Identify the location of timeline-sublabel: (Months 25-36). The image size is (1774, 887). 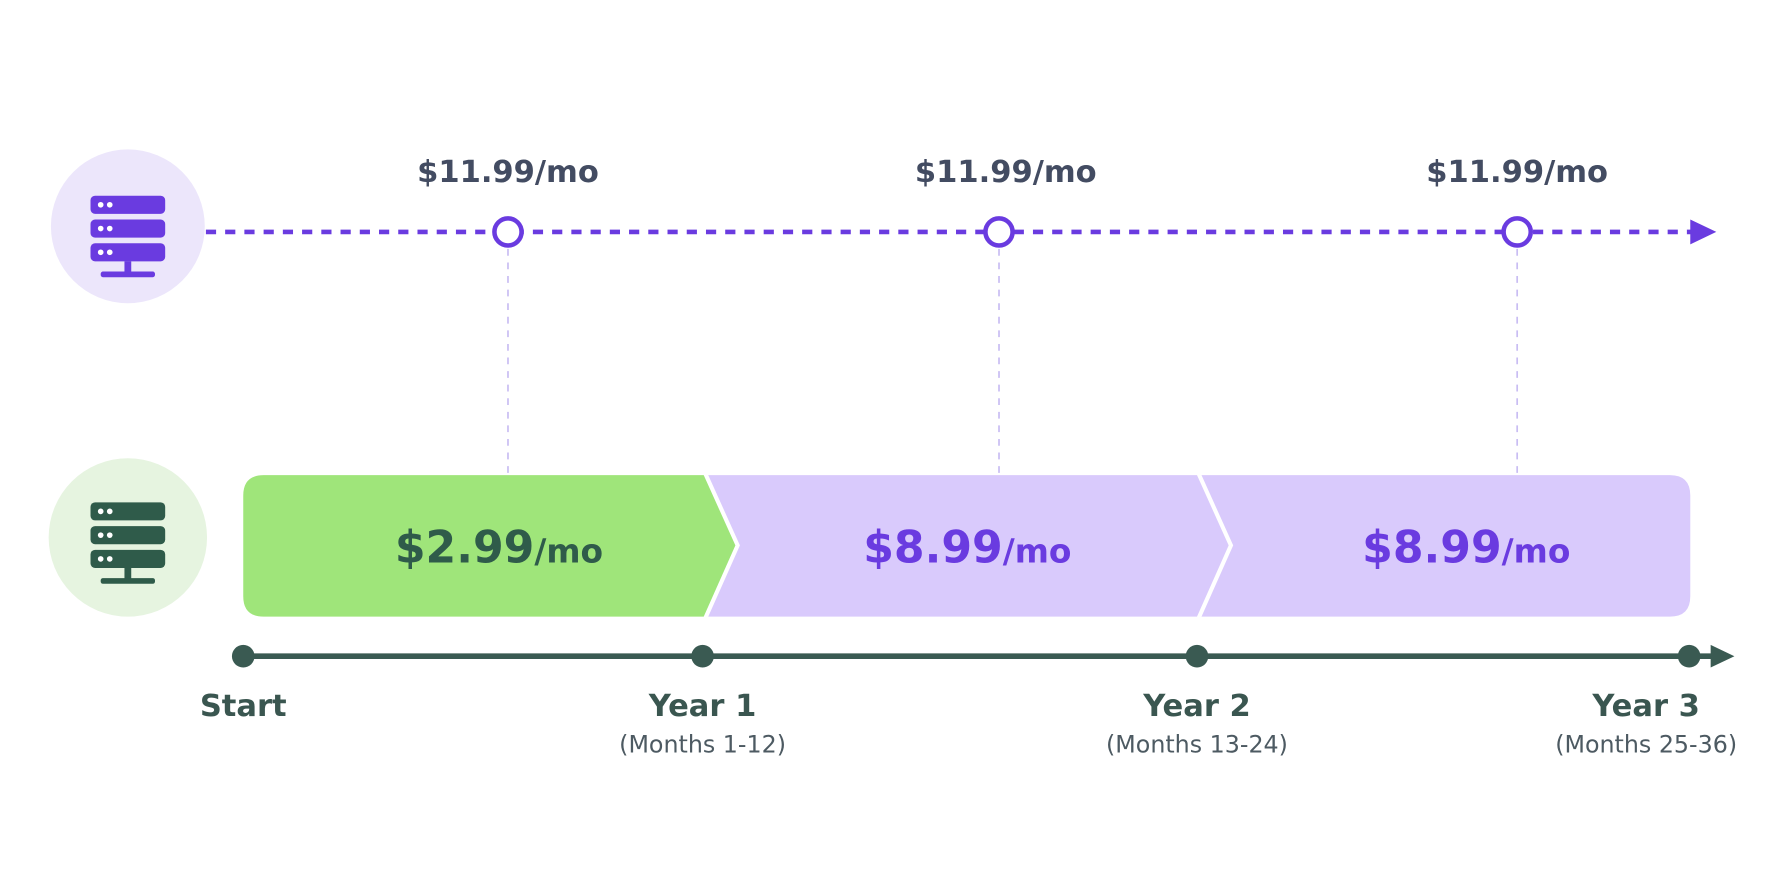
(1646, 744).